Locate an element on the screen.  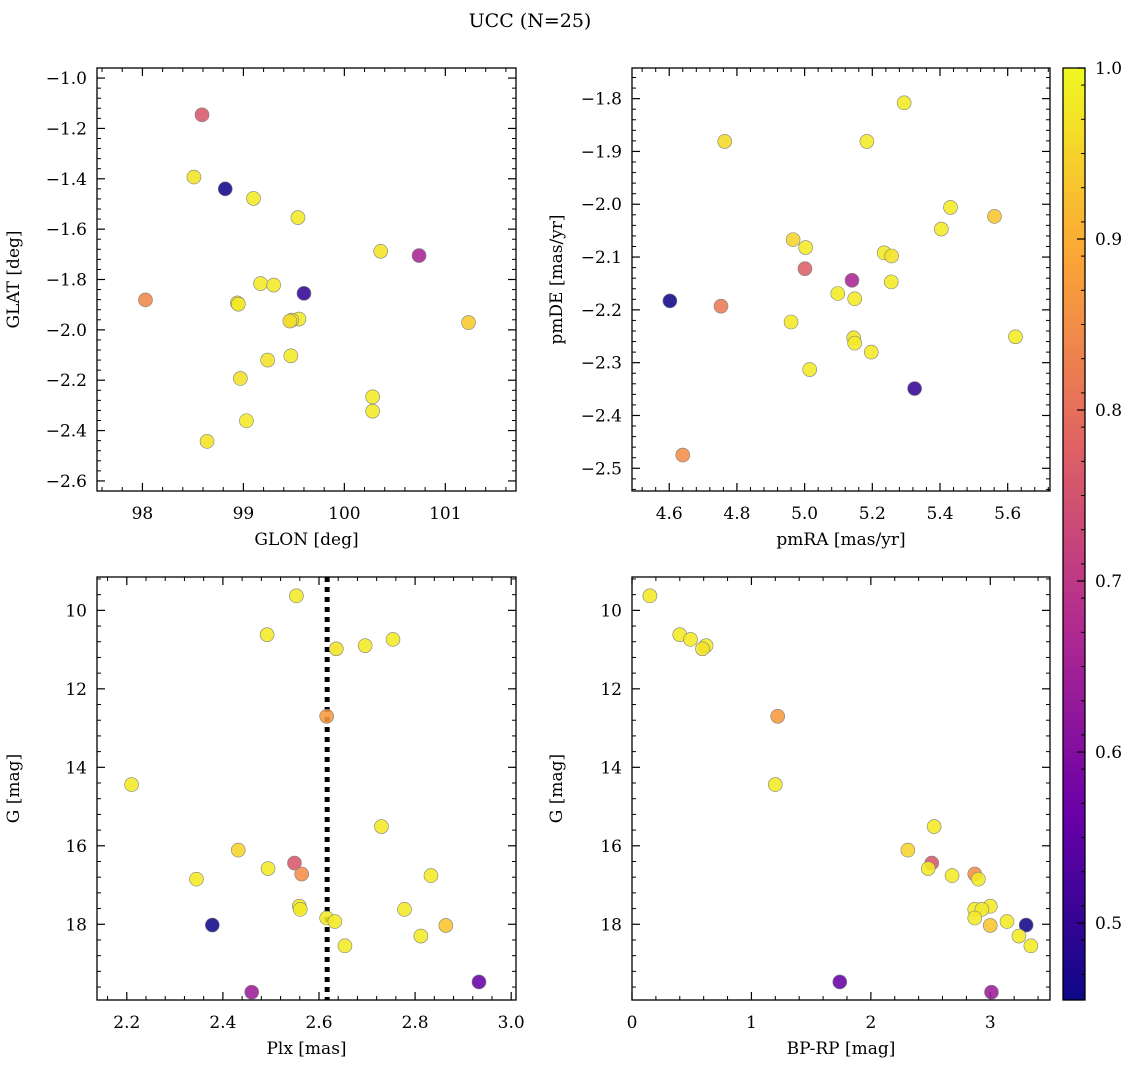
colorbar-tick-label: 0.8 is located at coordinates (1108, 411).